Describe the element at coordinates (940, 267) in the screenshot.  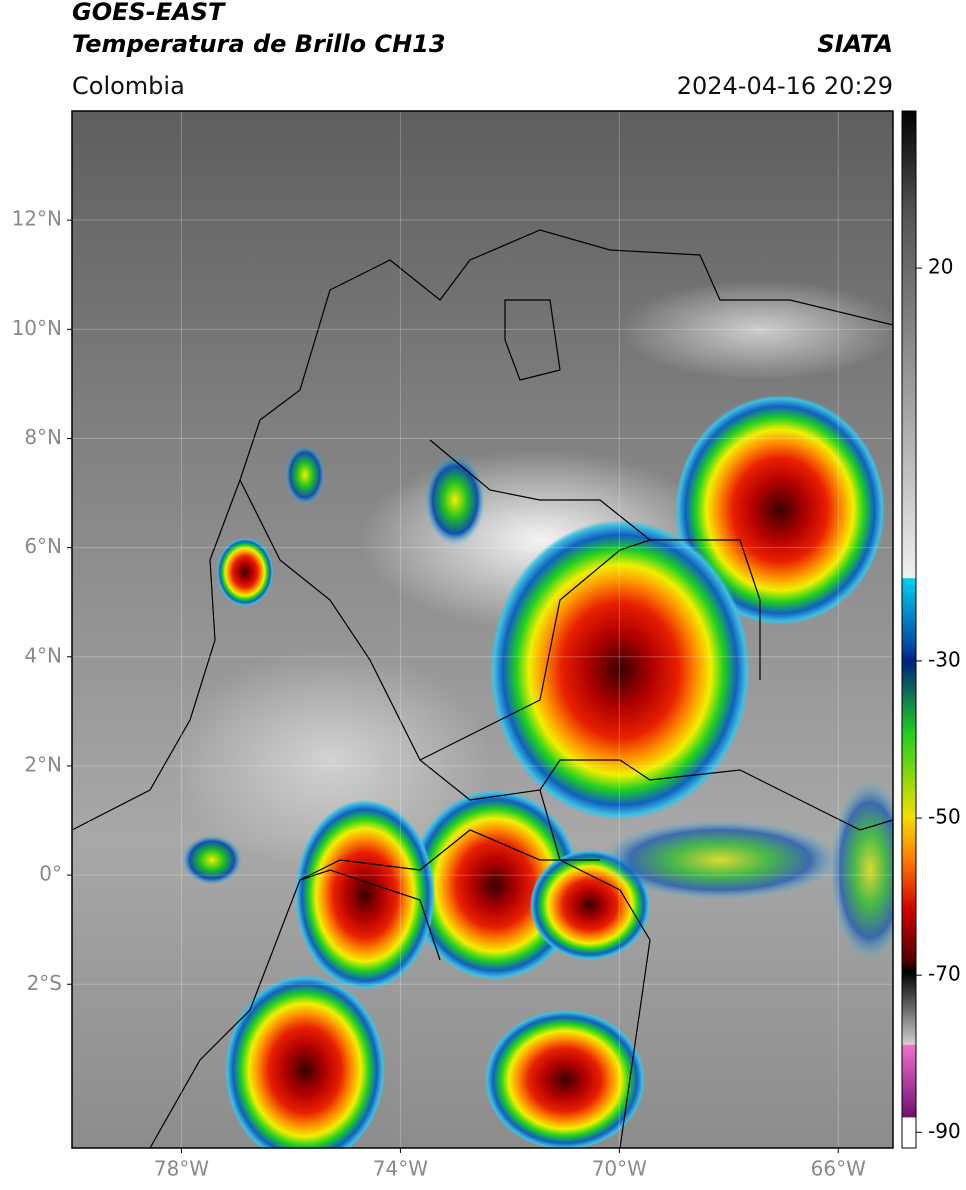
I see `colorbar-tick-label: 20` at that location.